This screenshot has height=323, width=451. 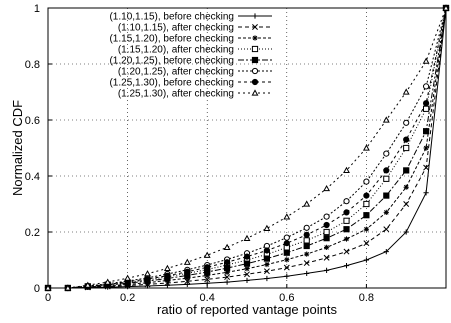 I want to click on legend-label: (1.25,1.30), before checking, so click(x=171, y=83).